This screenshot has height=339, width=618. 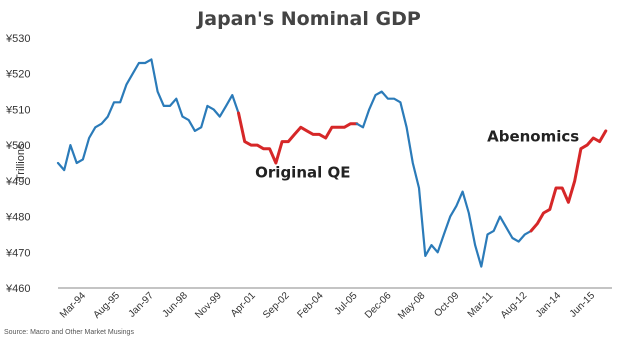 What do you see at coordinates (310, 305) in the screenshot?
I see `x-tick-label: Feb-04` at bounding box center [310, 305].